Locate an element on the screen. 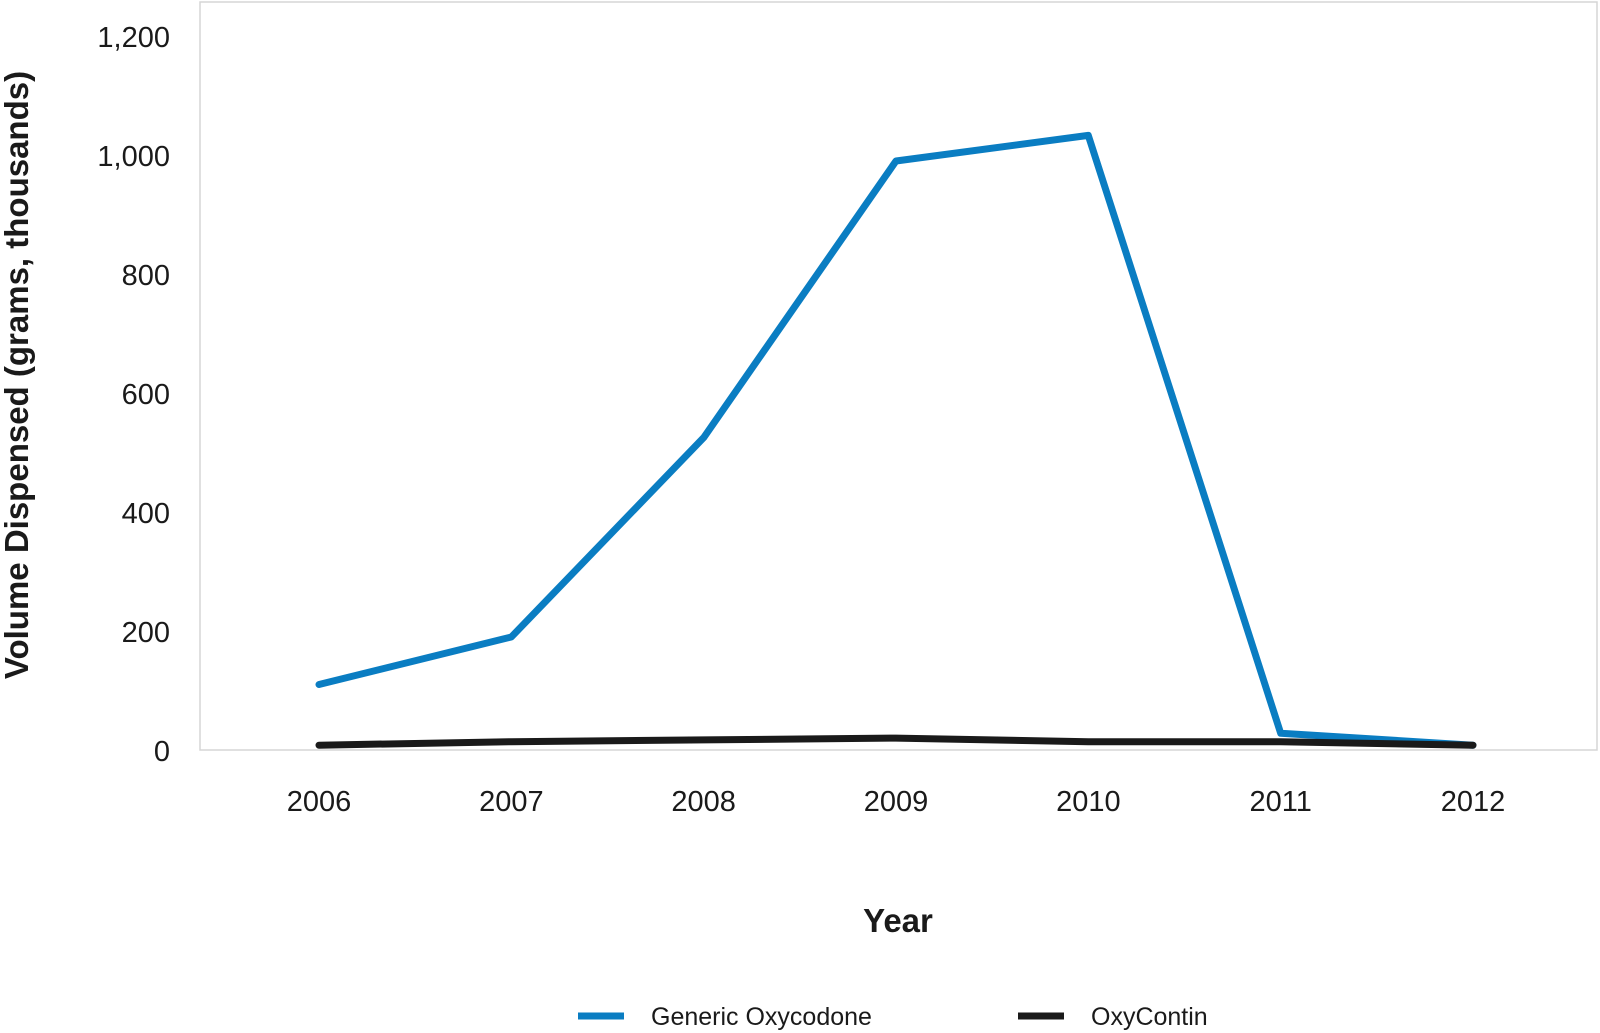 The height and width of the screenshot is (1033, 1600). x-tick-label: 2009 is located at coordinates (896, 802).